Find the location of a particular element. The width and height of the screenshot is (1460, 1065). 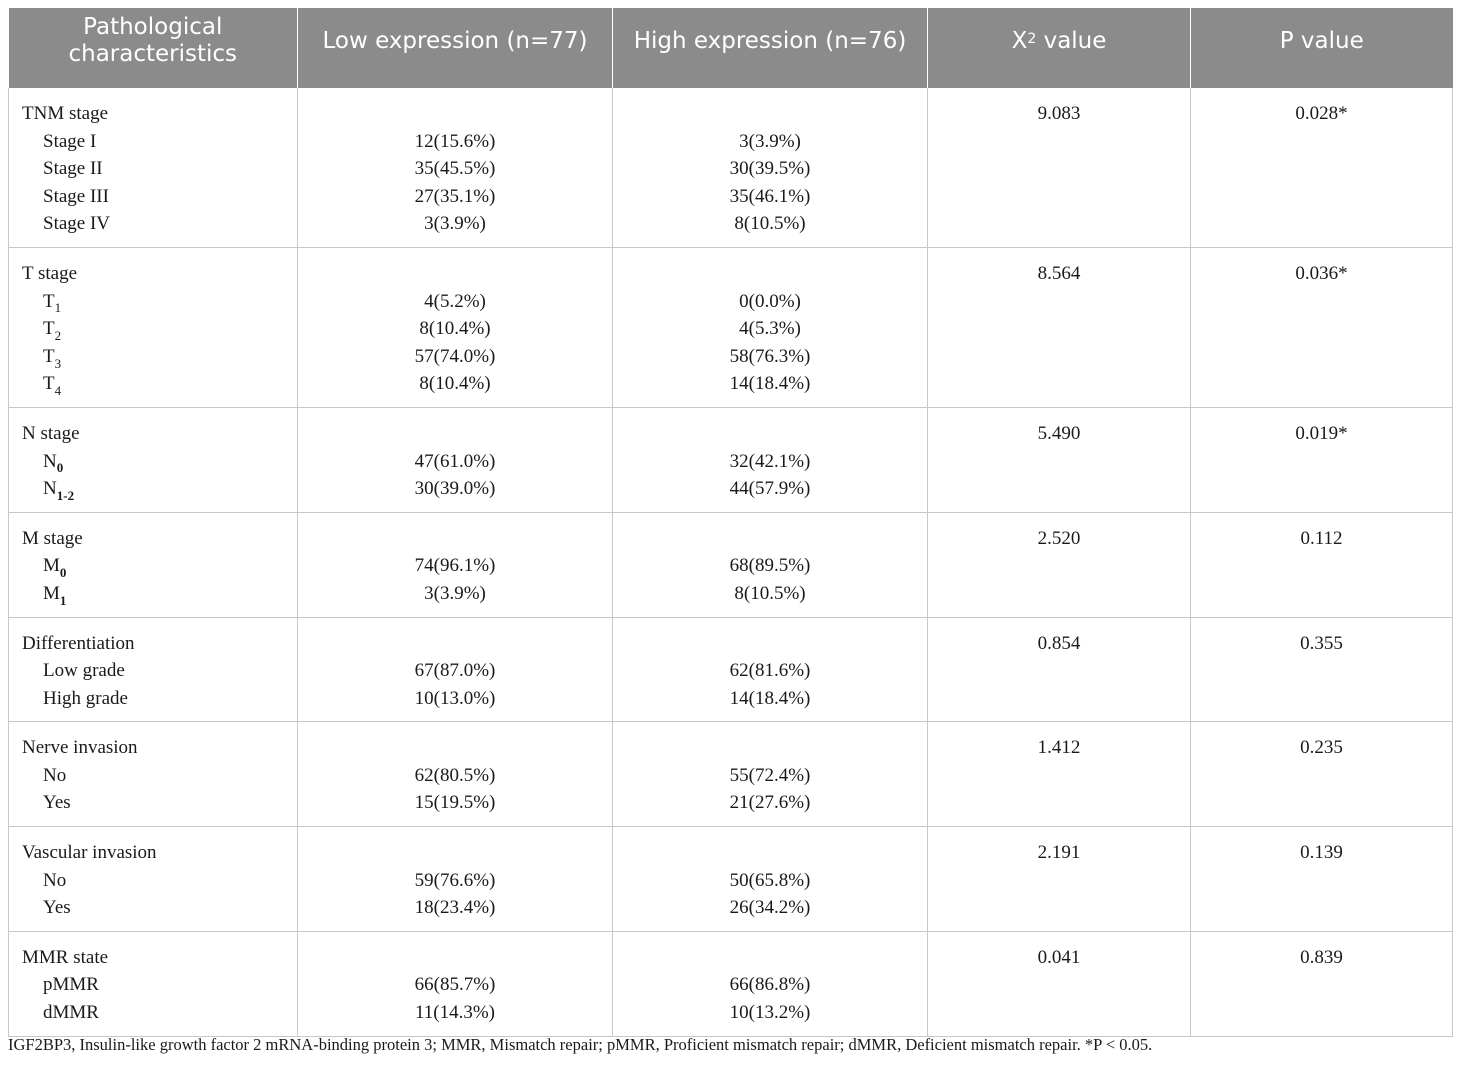

high-expression-cell: 3(3.9%) 30(39.5%) 35(46.1%) 8(10.5%) is located at coordinates (770, 168).